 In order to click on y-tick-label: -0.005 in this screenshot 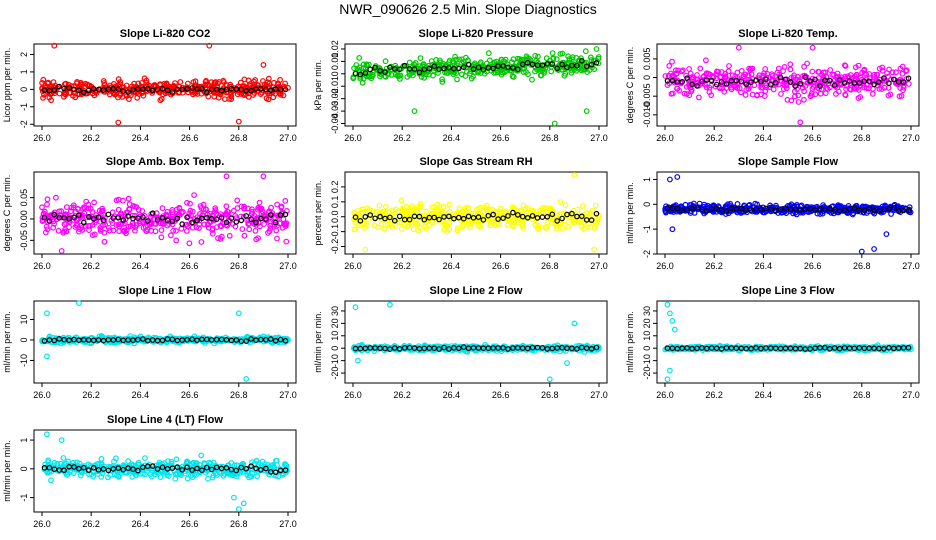, I will do `click(647, 96)`.